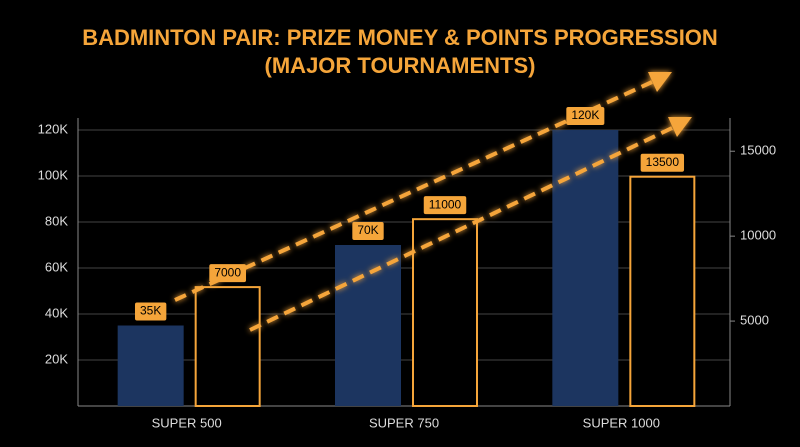  Describe the element at coordinates (56, 220) in the screenshot. I see `y-tick-label: 80K` at that location.